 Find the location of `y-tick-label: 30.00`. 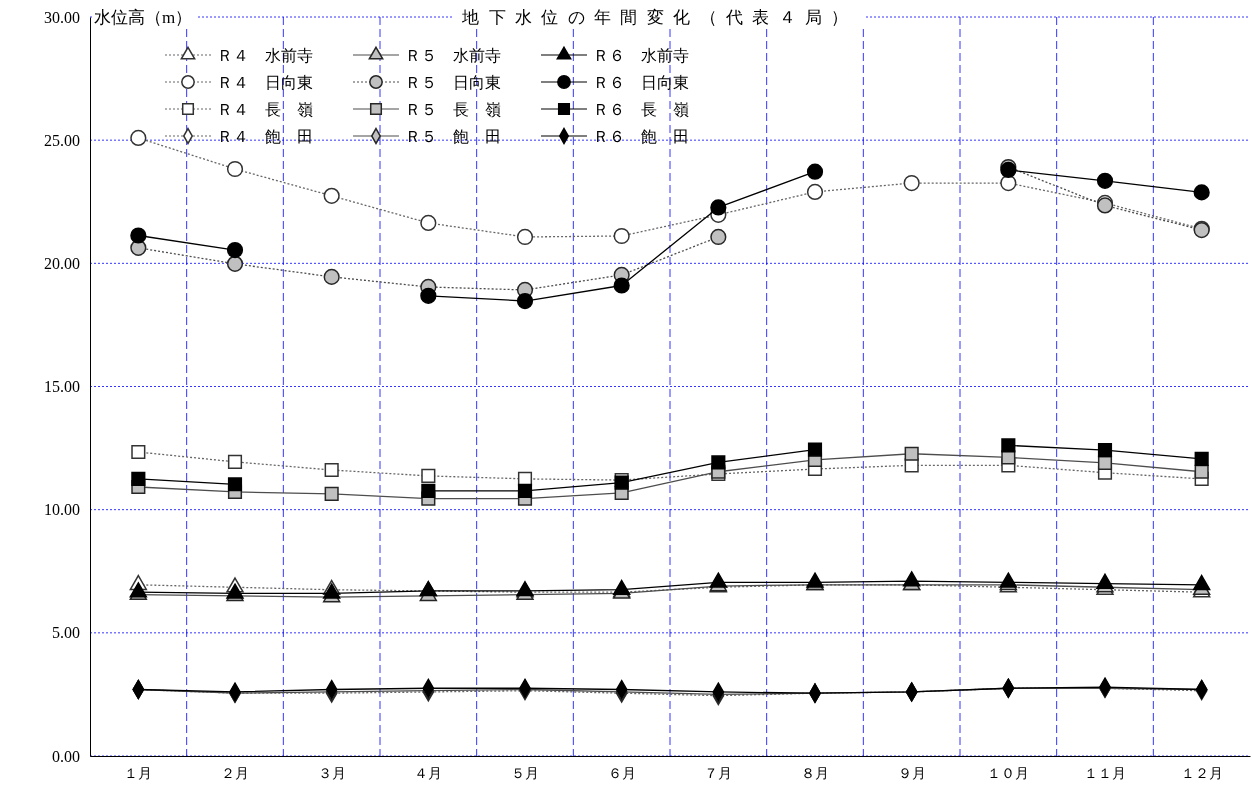

y-tick-label: 30.00 is located at coordinates (62, 17).